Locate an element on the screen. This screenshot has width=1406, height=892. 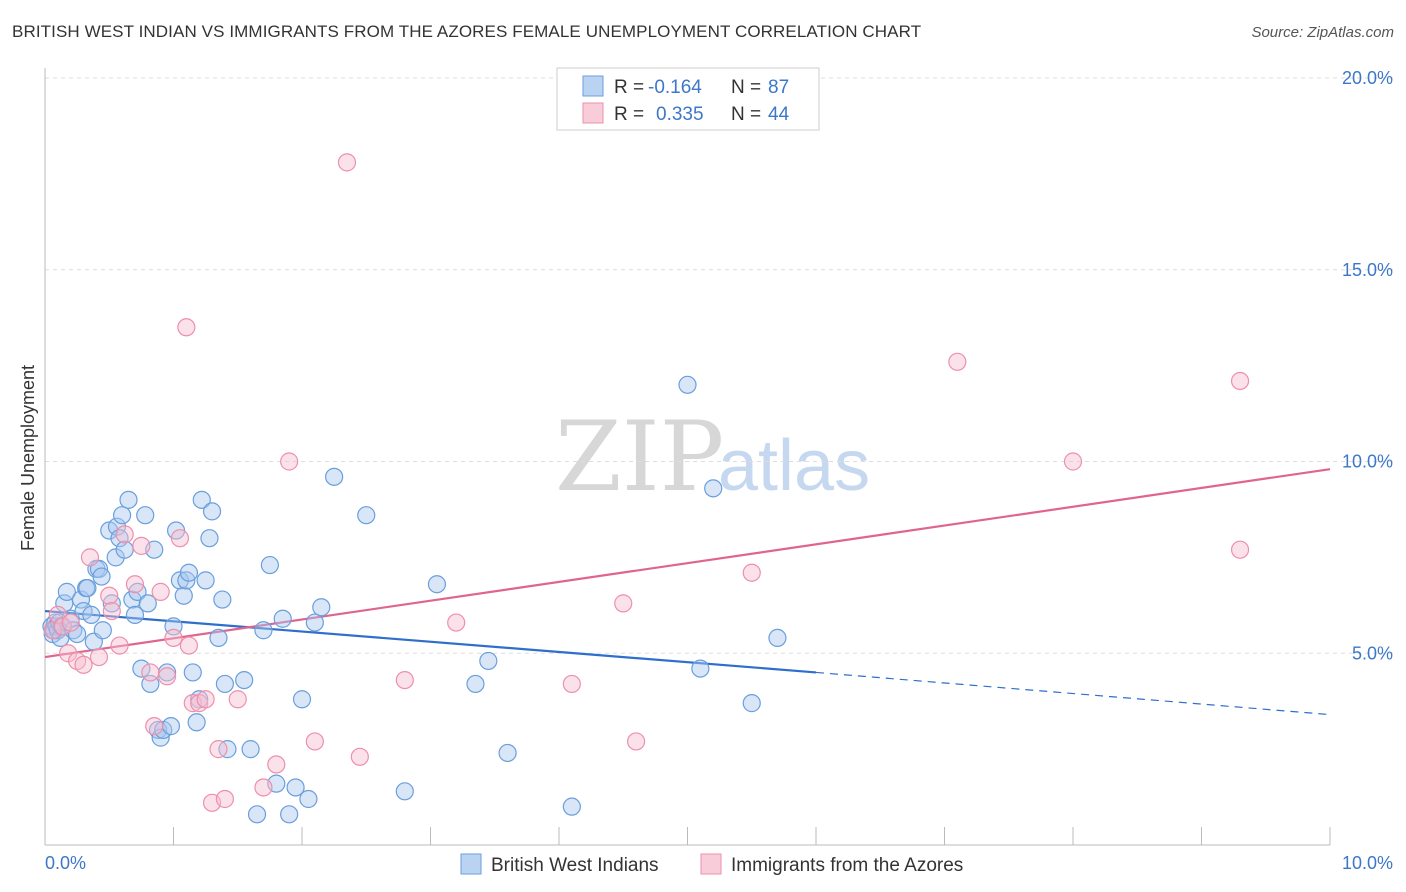
legend-r-value: -0.164 is located at coordinates (675, 87).